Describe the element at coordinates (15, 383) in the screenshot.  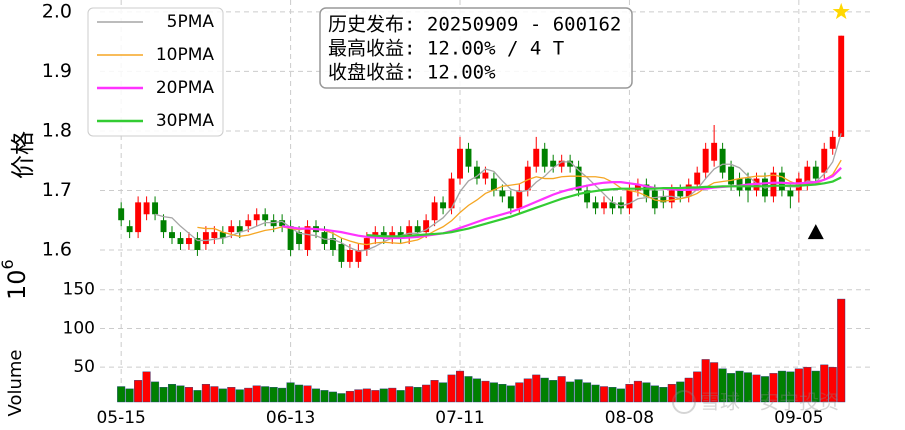
I see `volume-axis-label: Volume` at that location.